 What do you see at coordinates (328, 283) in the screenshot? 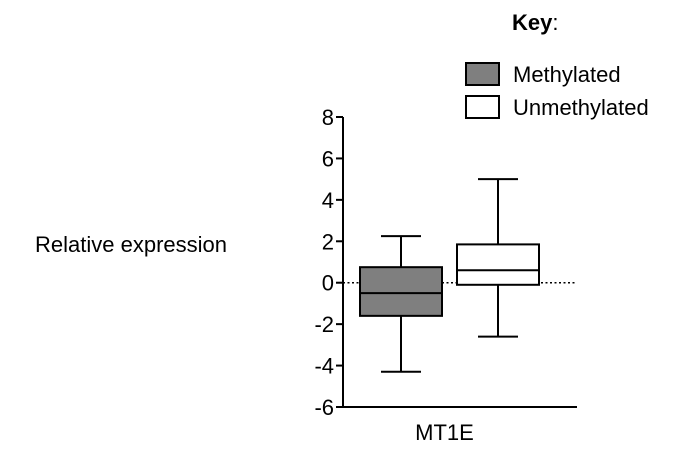
I see `y-tick-label: 0` at bounding box center [328, 283].